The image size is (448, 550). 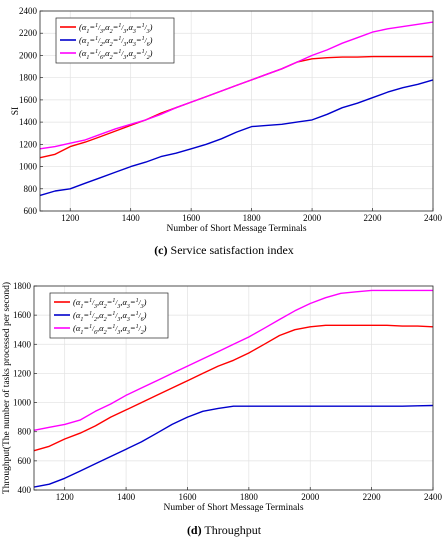 I want to click on y-tick-label: 2400, so click(x=28, y=11).